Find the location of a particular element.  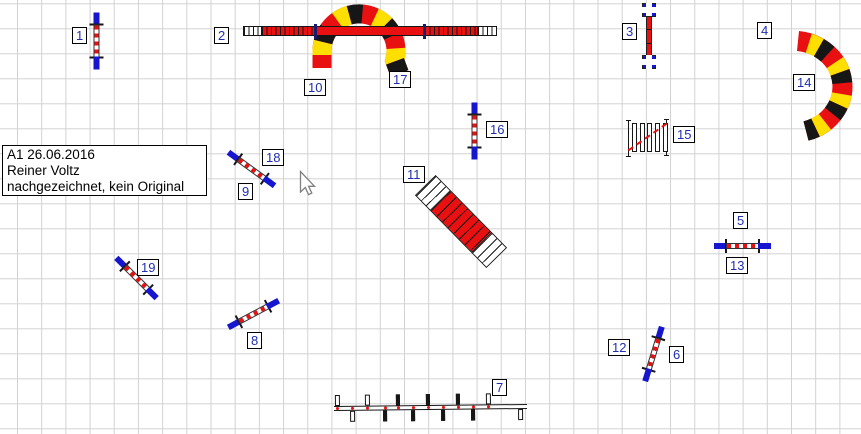

wall-body is located at coordinates (649, 36).